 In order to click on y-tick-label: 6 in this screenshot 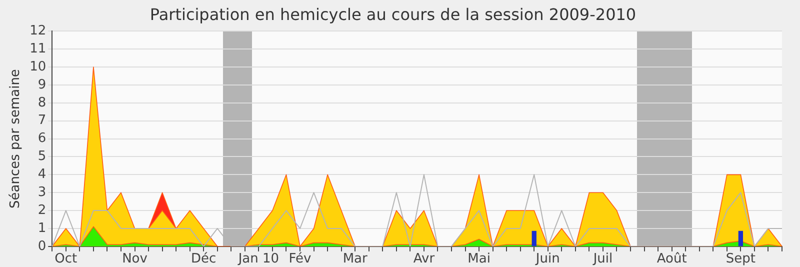, I will do `click(42, 138)`.